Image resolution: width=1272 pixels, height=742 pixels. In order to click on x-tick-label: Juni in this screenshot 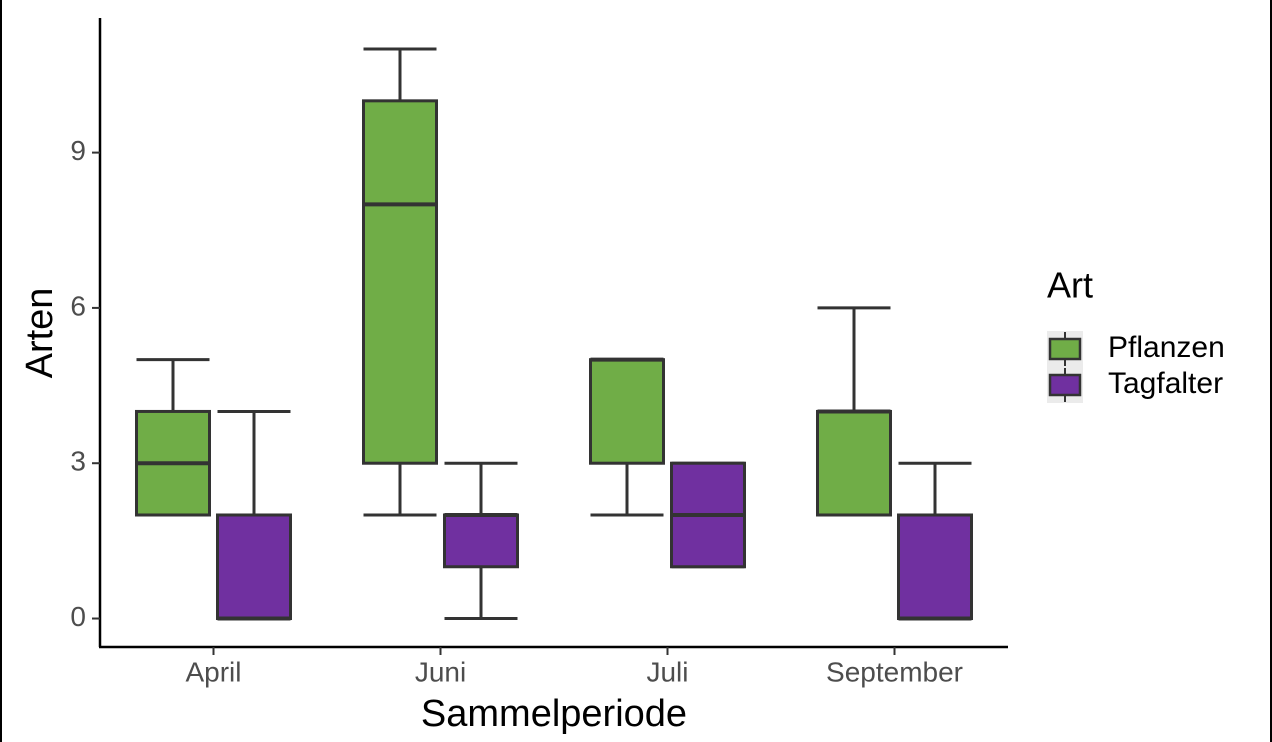, I will do `click(440, 671)`.